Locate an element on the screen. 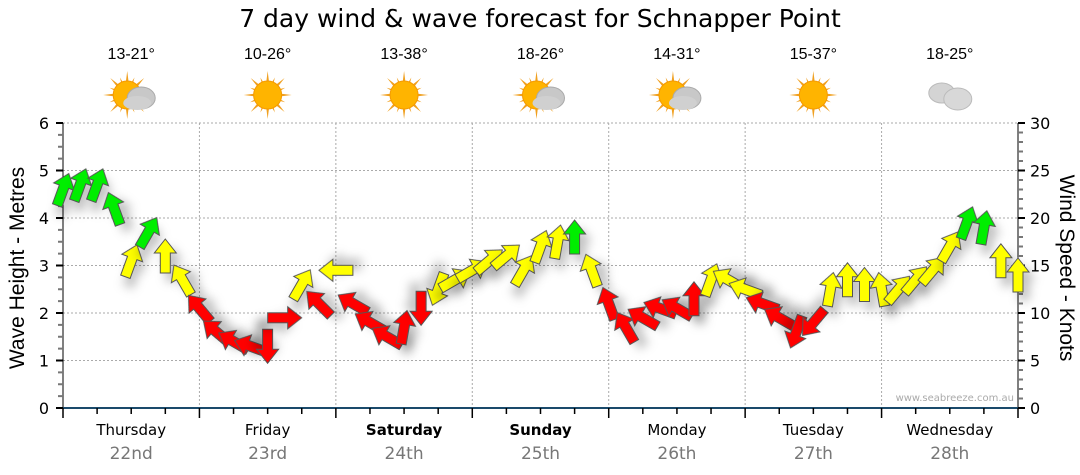 Image resolution: width=1080 pixels, height=475 pixels. day-temperature: 13-38° is located at coordinates (403, 54).